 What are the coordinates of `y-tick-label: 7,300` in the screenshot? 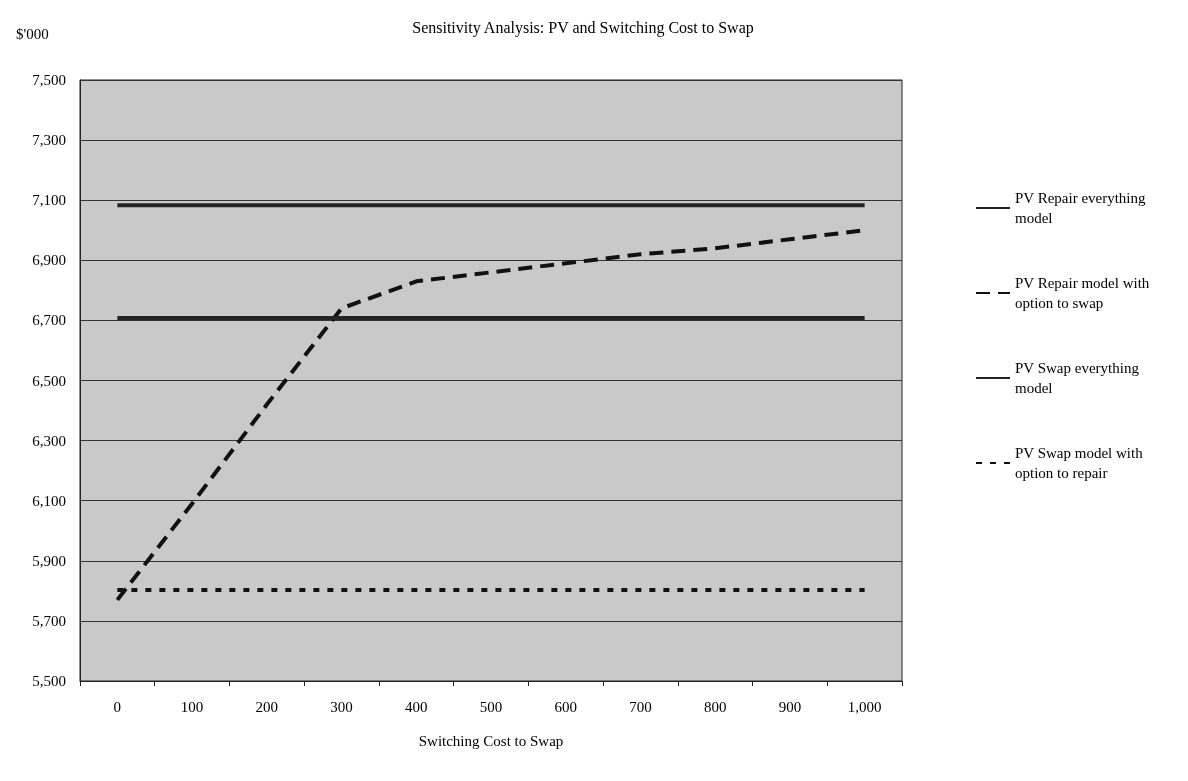 It's located at (49, 140).